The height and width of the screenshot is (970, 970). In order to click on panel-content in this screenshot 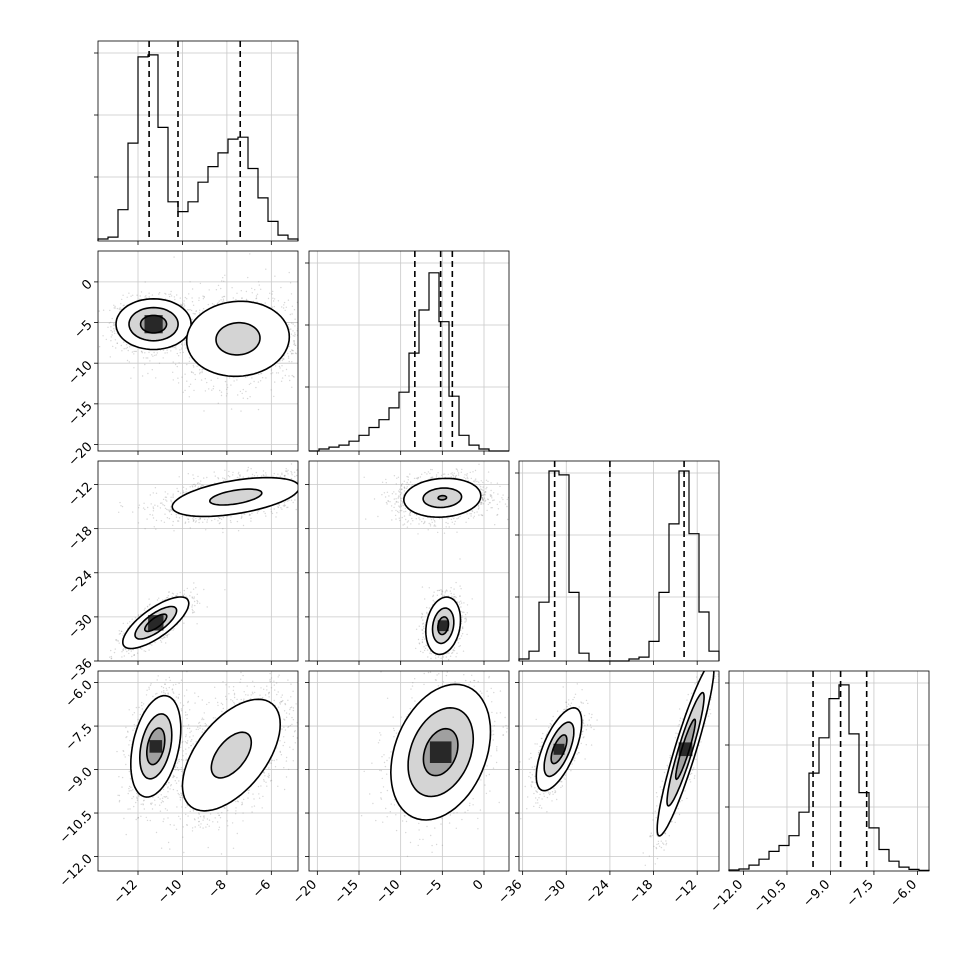, I will do `click(197, 332)`.